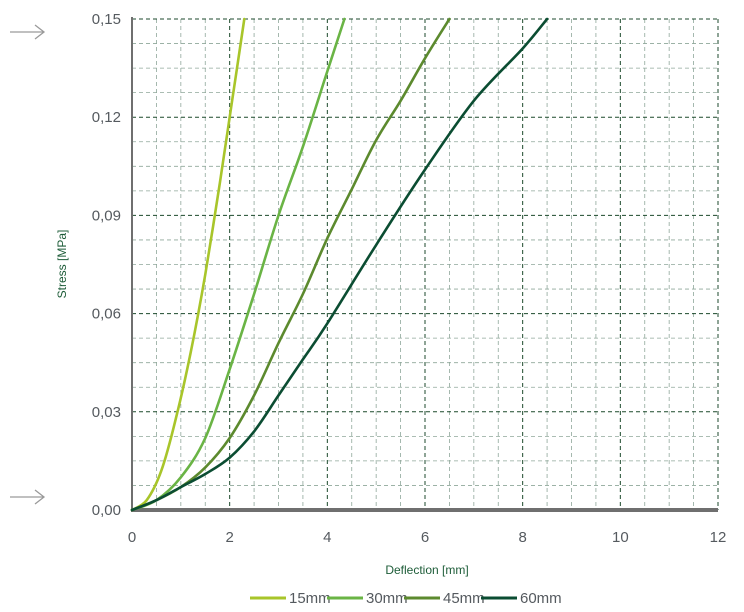 The width and height of the screenshot is (744, 612). I want to click on legend-label-45mm: 45mm, so click(464, 598).